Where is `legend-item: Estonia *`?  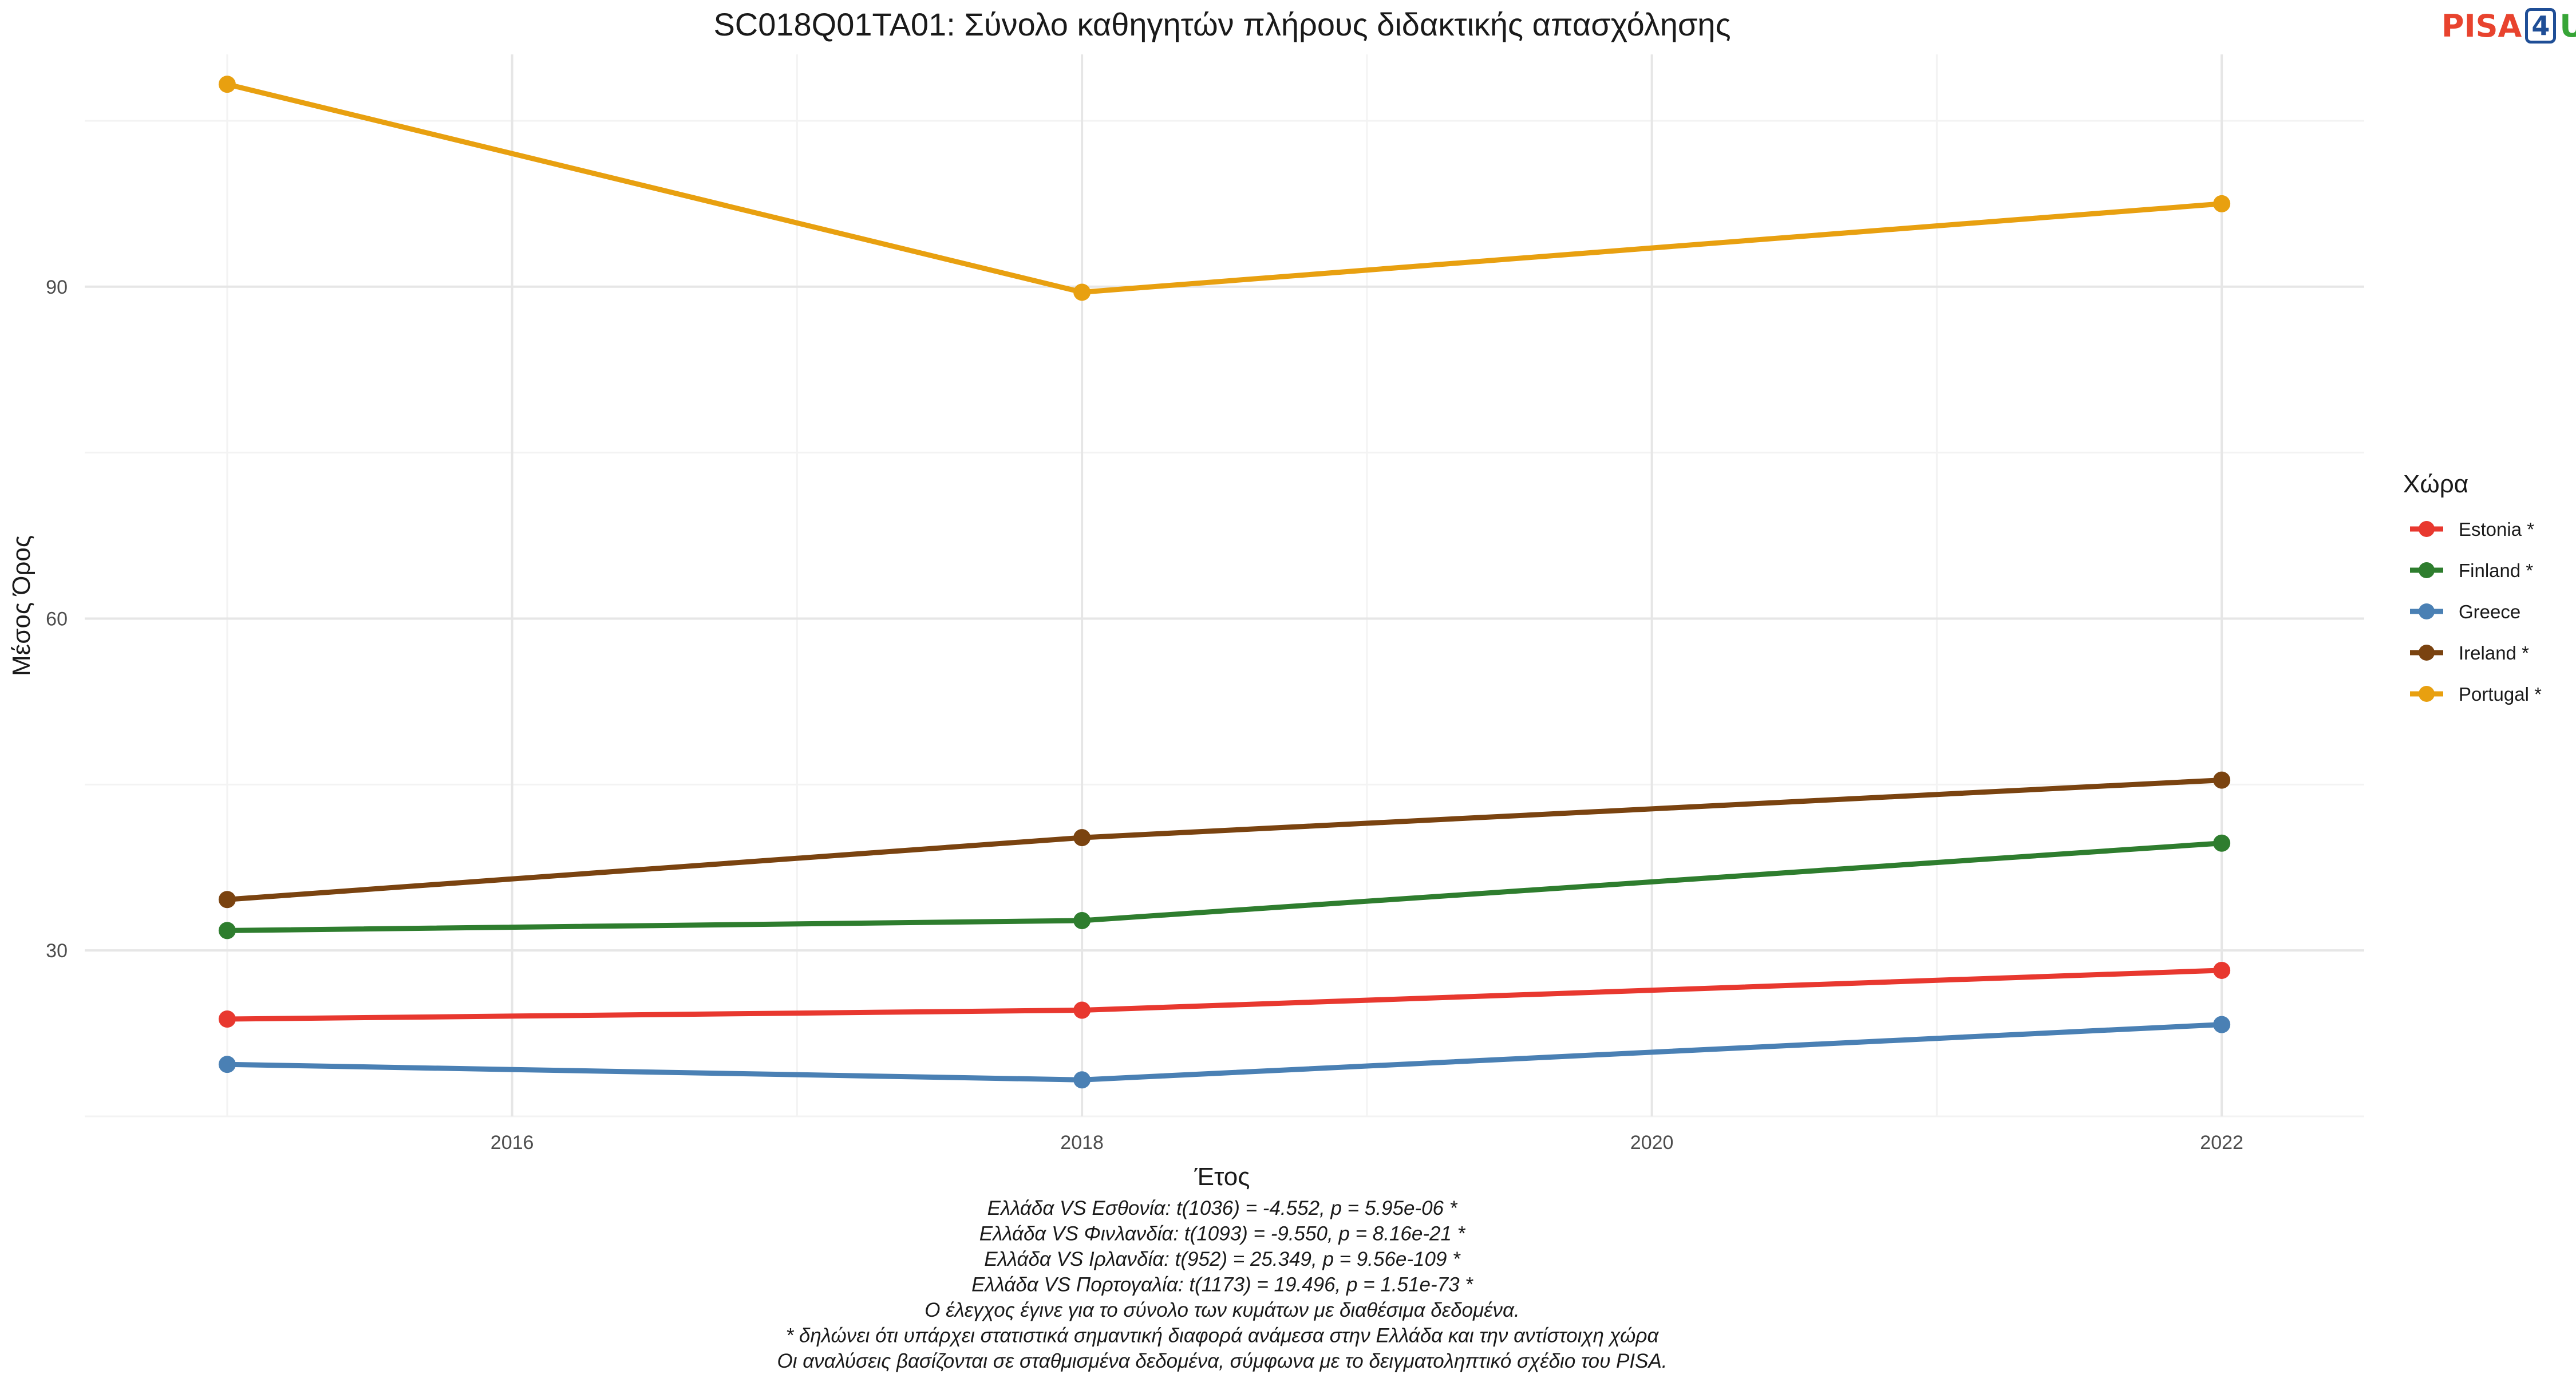 legend-item: Estonia * is located at coordinates (2472, 529).